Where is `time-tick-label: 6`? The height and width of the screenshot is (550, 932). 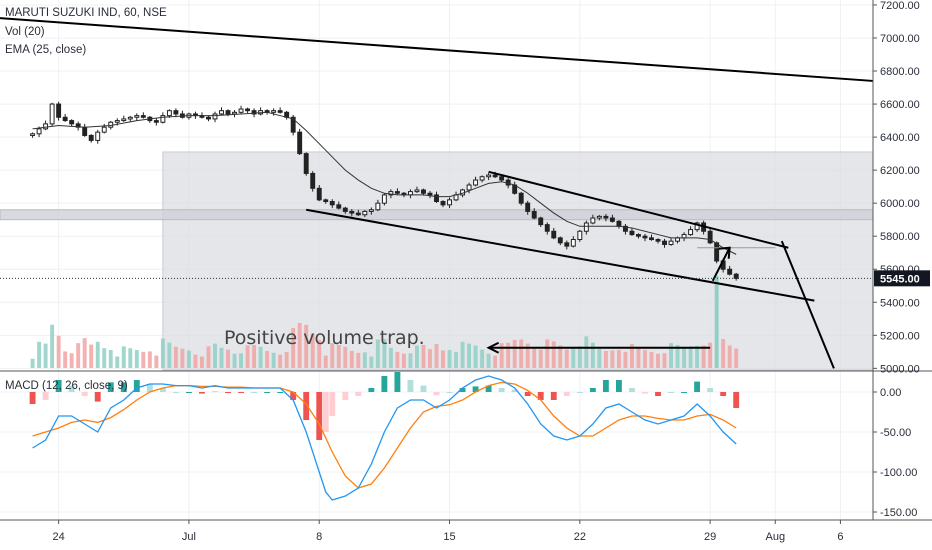
time-tick-label: 6 is located at coordinates (840, 537).